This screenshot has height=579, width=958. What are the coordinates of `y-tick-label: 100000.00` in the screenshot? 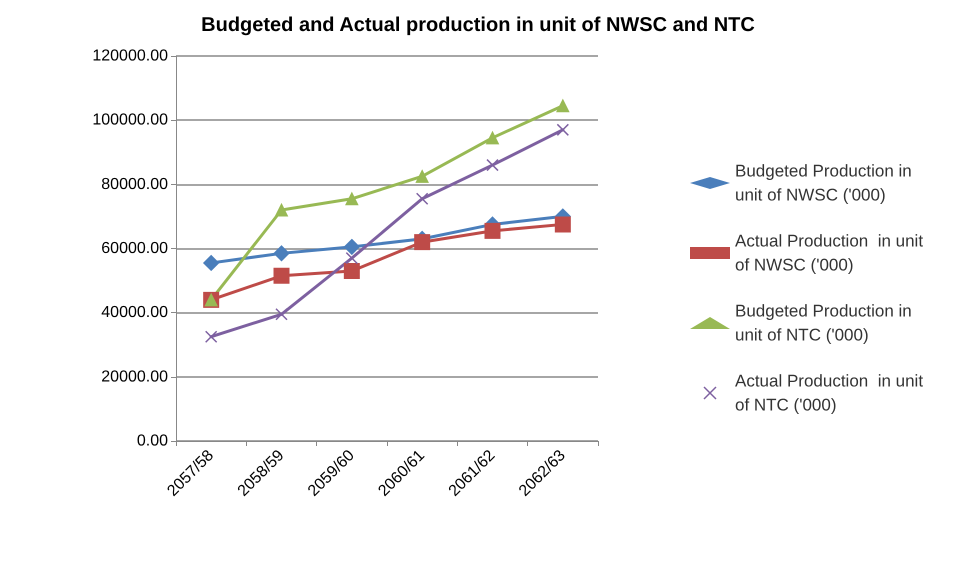 It's located at (130, 120).